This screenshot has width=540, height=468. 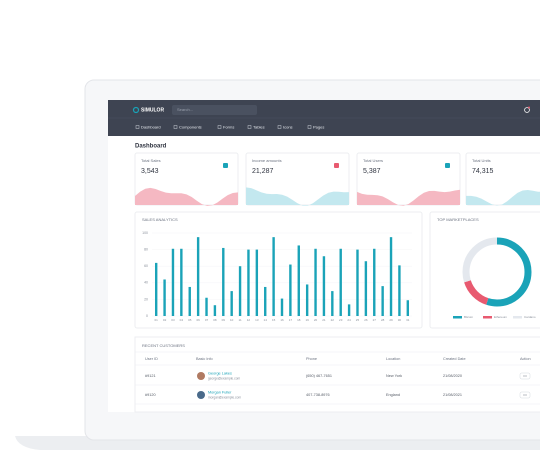 What do you see at coordinates (146, 266) in the screenshot?
I see `y-tick-label: 60` at bounding box center [146, 266].